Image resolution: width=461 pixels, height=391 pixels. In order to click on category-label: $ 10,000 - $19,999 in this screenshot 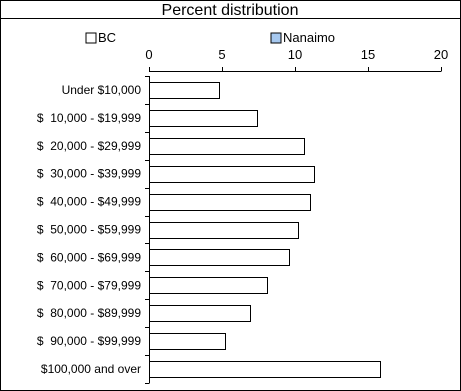, I will do `click(89, 118)`.